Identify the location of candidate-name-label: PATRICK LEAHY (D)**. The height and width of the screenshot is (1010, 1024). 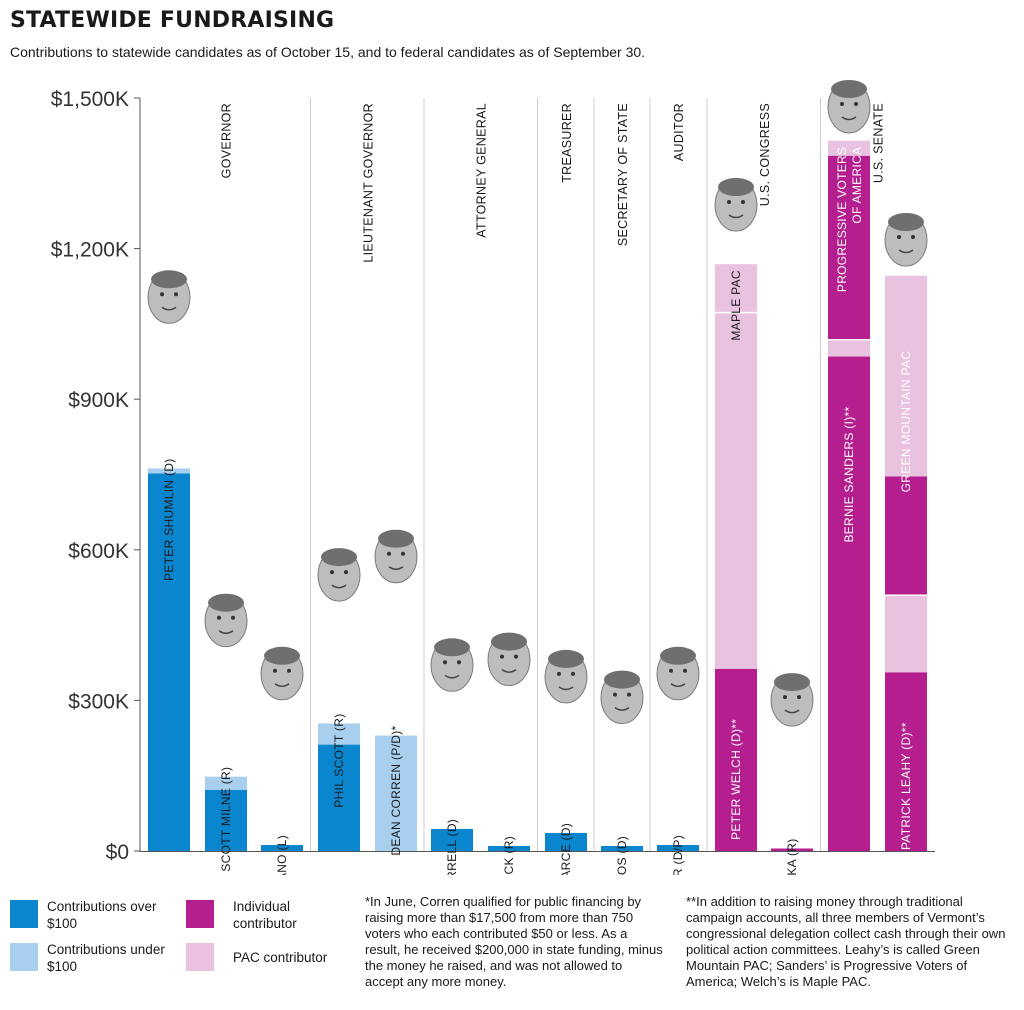
(906, 786).